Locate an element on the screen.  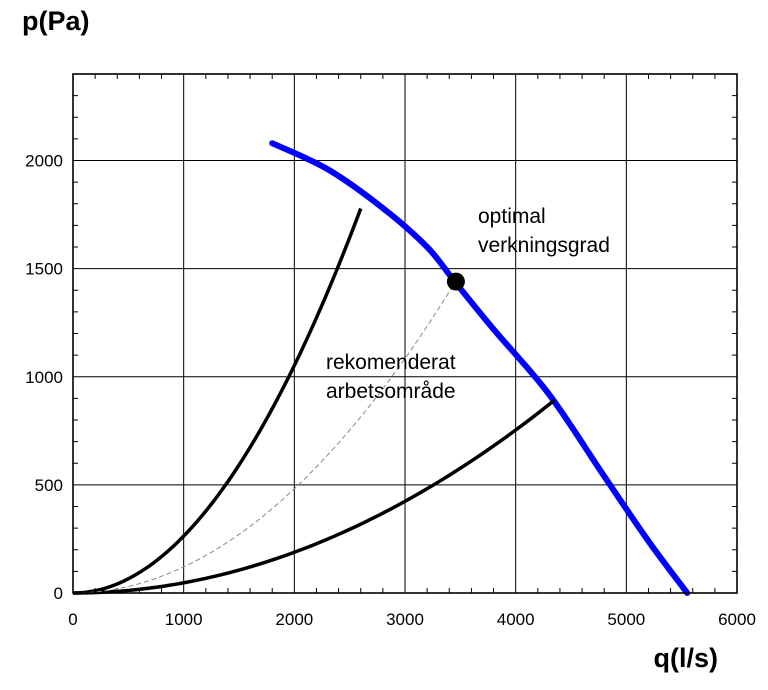
x-tick-label: 4000 is located at coordinates (516, 619).